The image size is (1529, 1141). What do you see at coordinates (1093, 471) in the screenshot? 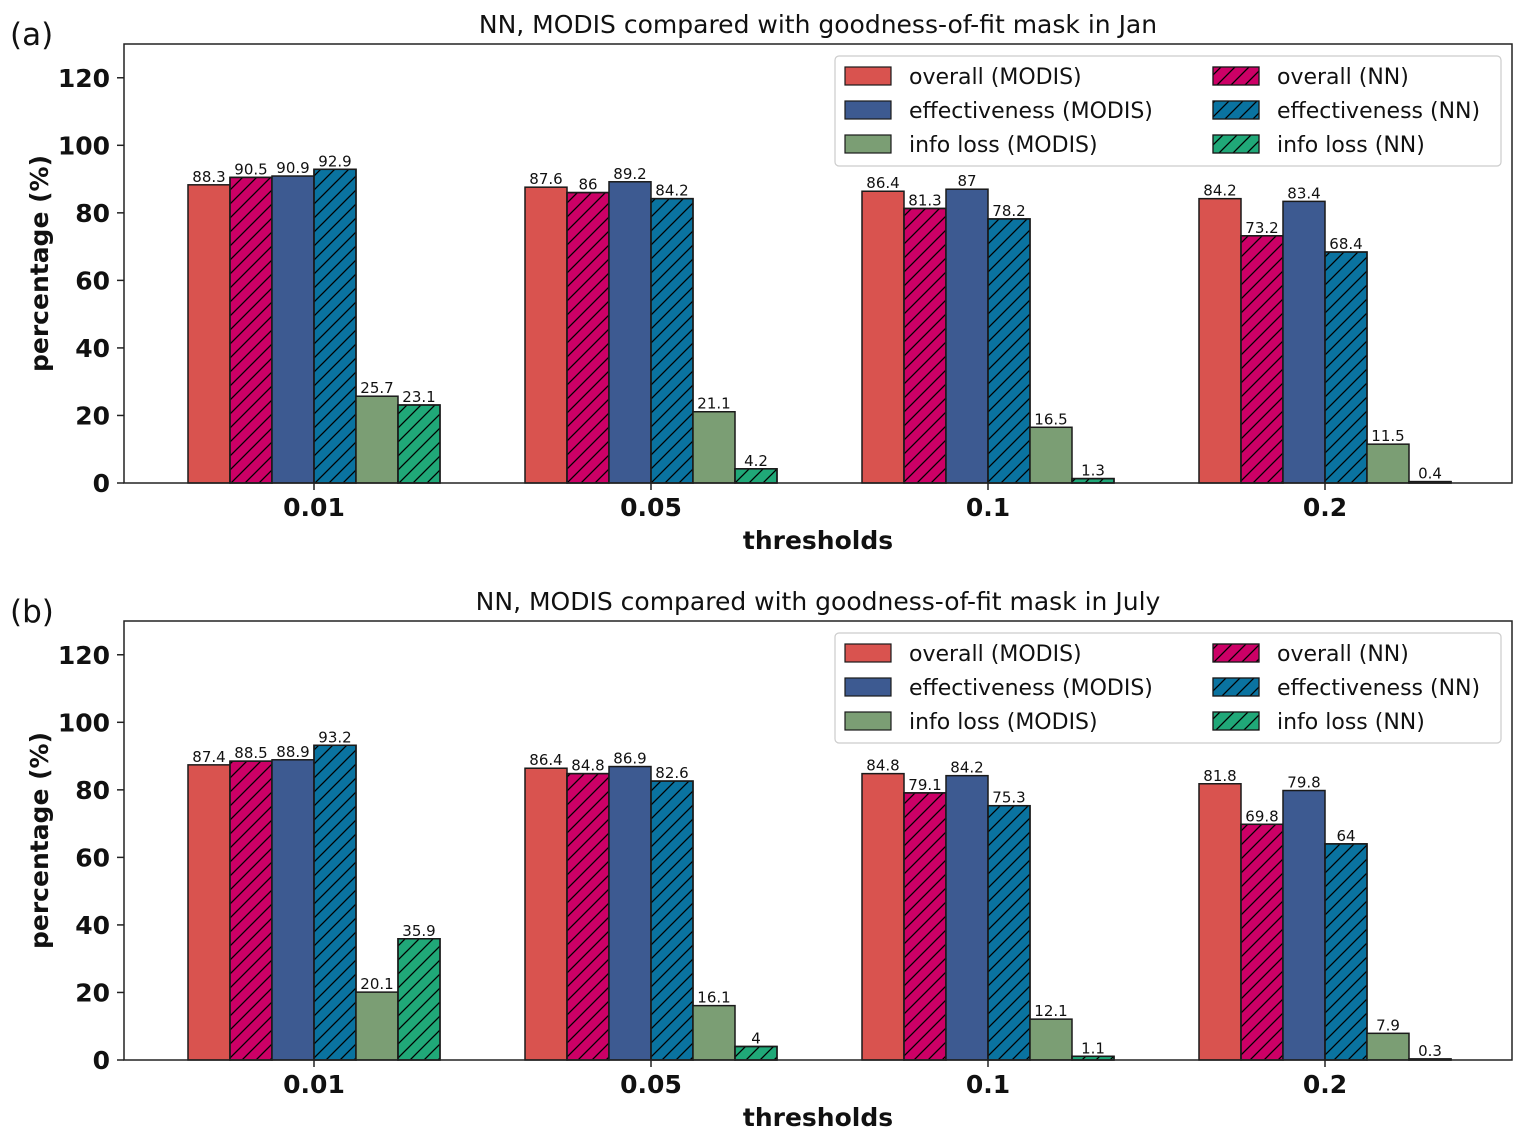
I see `data-label: 1.3` at bounding box center [1093, 471].